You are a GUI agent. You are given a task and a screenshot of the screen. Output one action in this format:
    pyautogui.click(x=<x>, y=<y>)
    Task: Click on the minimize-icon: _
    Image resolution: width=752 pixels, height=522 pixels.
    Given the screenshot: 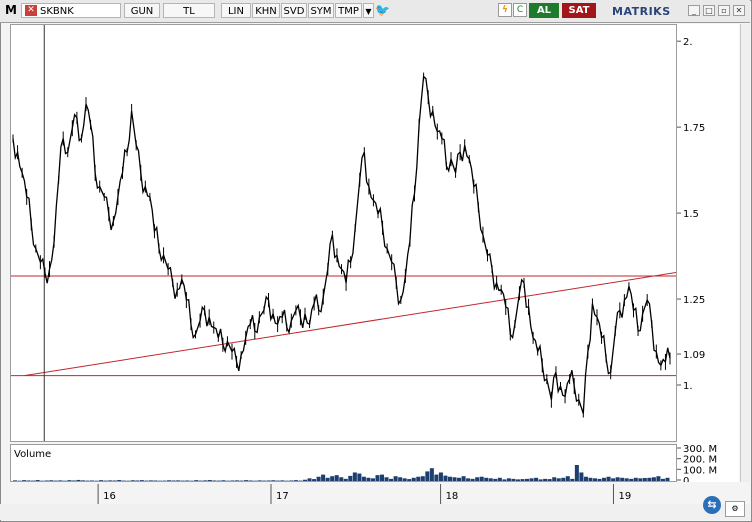 What is the action you would take?
    pyautogui.click(x=694, y=10)
    